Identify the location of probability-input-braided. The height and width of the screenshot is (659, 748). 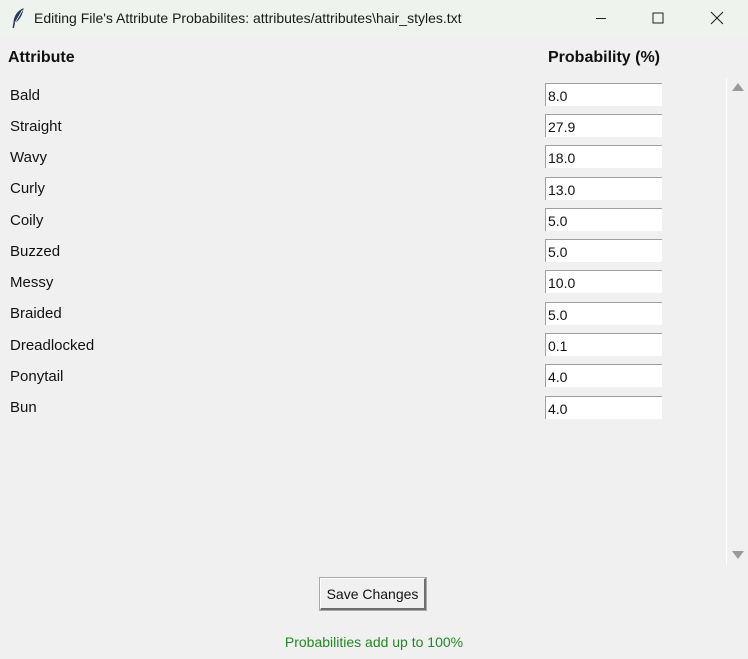
(603, 313).